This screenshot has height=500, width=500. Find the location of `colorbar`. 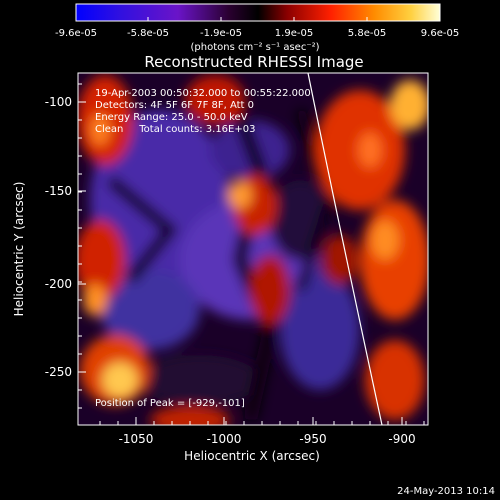

colorbar is located at coordinates (258, 12).